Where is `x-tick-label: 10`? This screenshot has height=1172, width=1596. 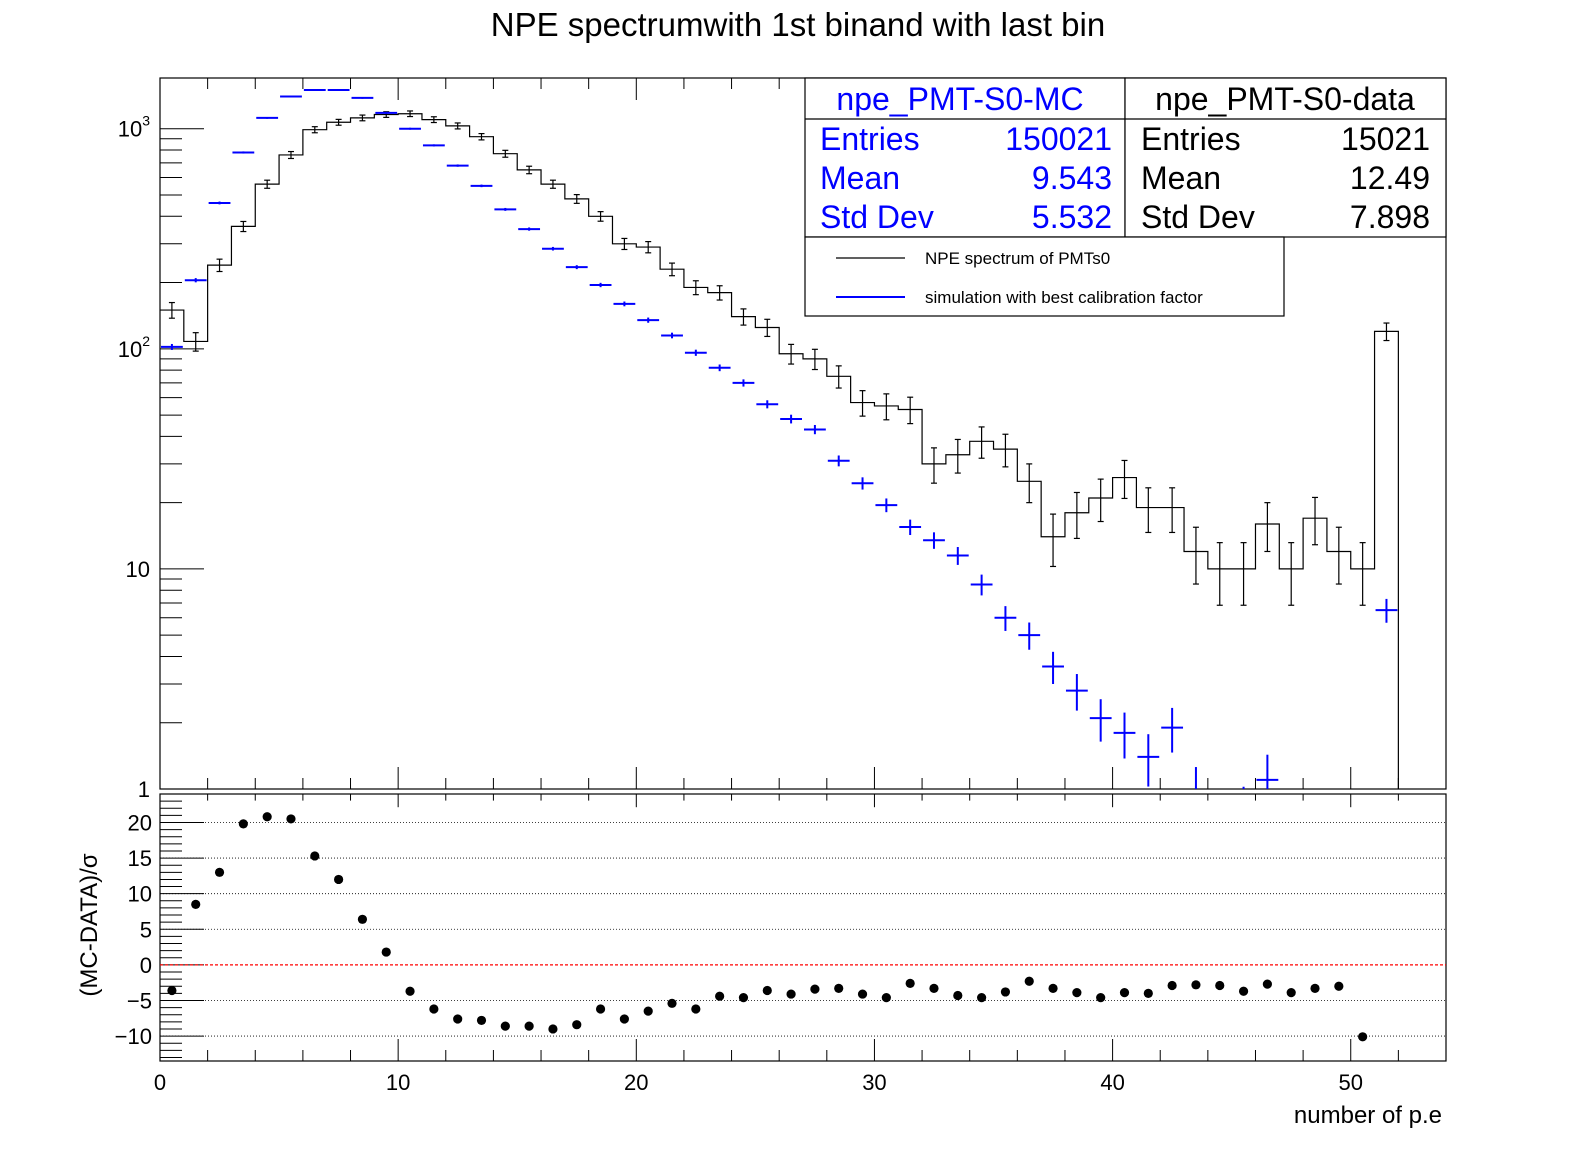
x-tick-label: 10 is located at coordinates (398, 1082).